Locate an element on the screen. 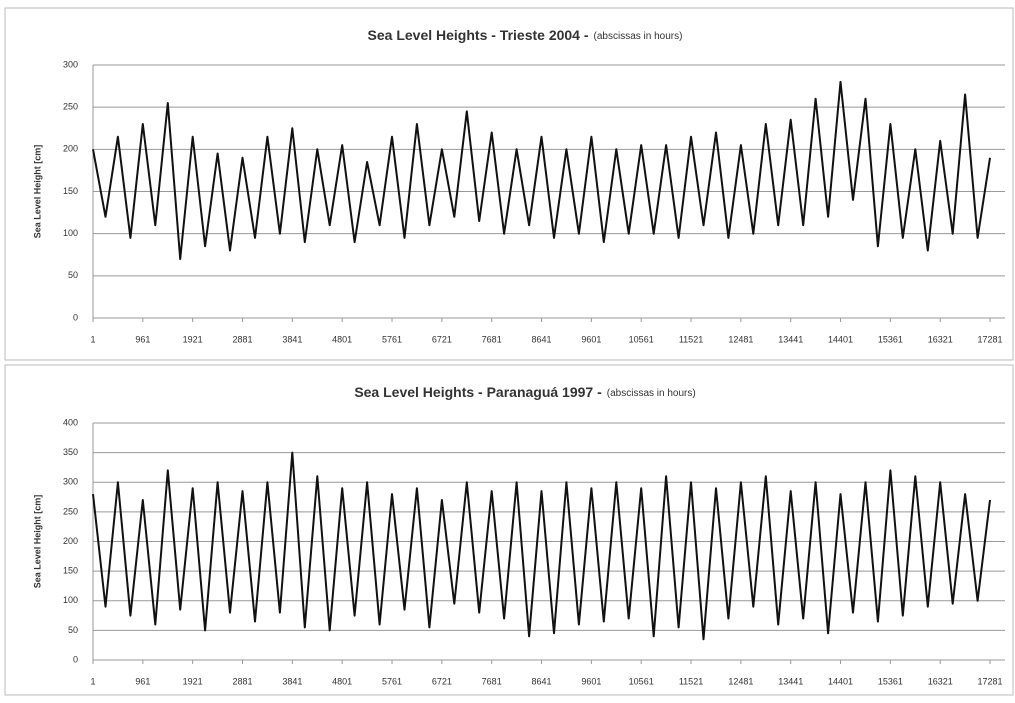 This screenshot has width=1015, height=703. y-tick-label: 400 is located at coordinates (70, 422).